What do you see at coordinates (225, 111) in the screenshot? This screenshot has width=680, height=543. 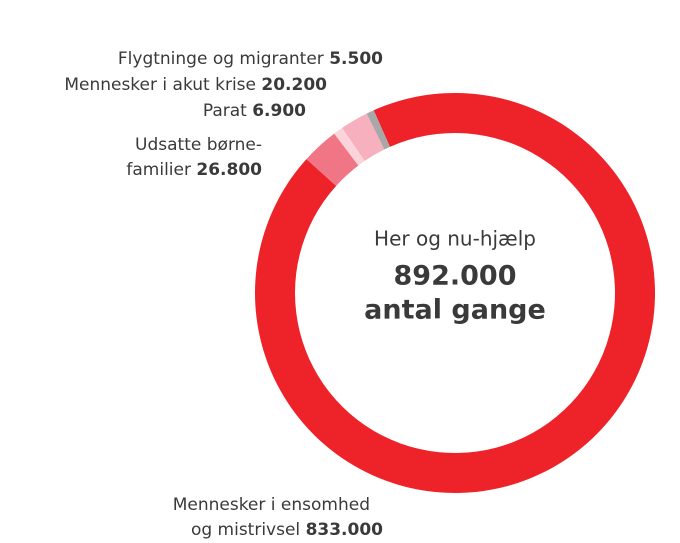 I see `segment-label-text: Parat` at bounding box center [225, 111].